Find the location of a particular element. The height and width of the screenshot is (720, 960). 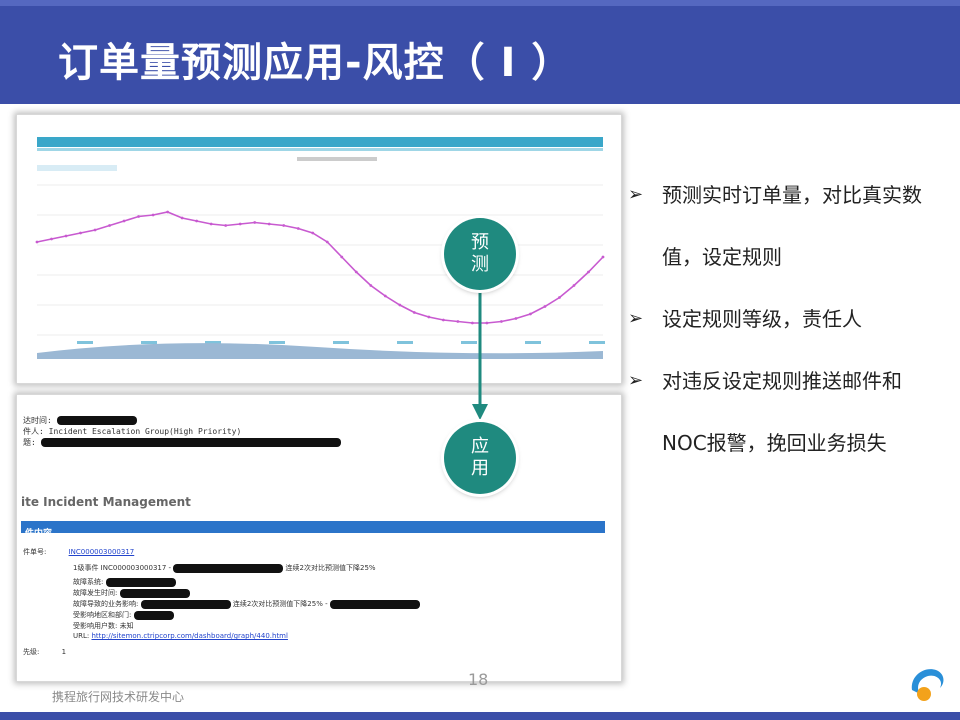

ticket-label: 件单号: is located at coordinates (35, 552).